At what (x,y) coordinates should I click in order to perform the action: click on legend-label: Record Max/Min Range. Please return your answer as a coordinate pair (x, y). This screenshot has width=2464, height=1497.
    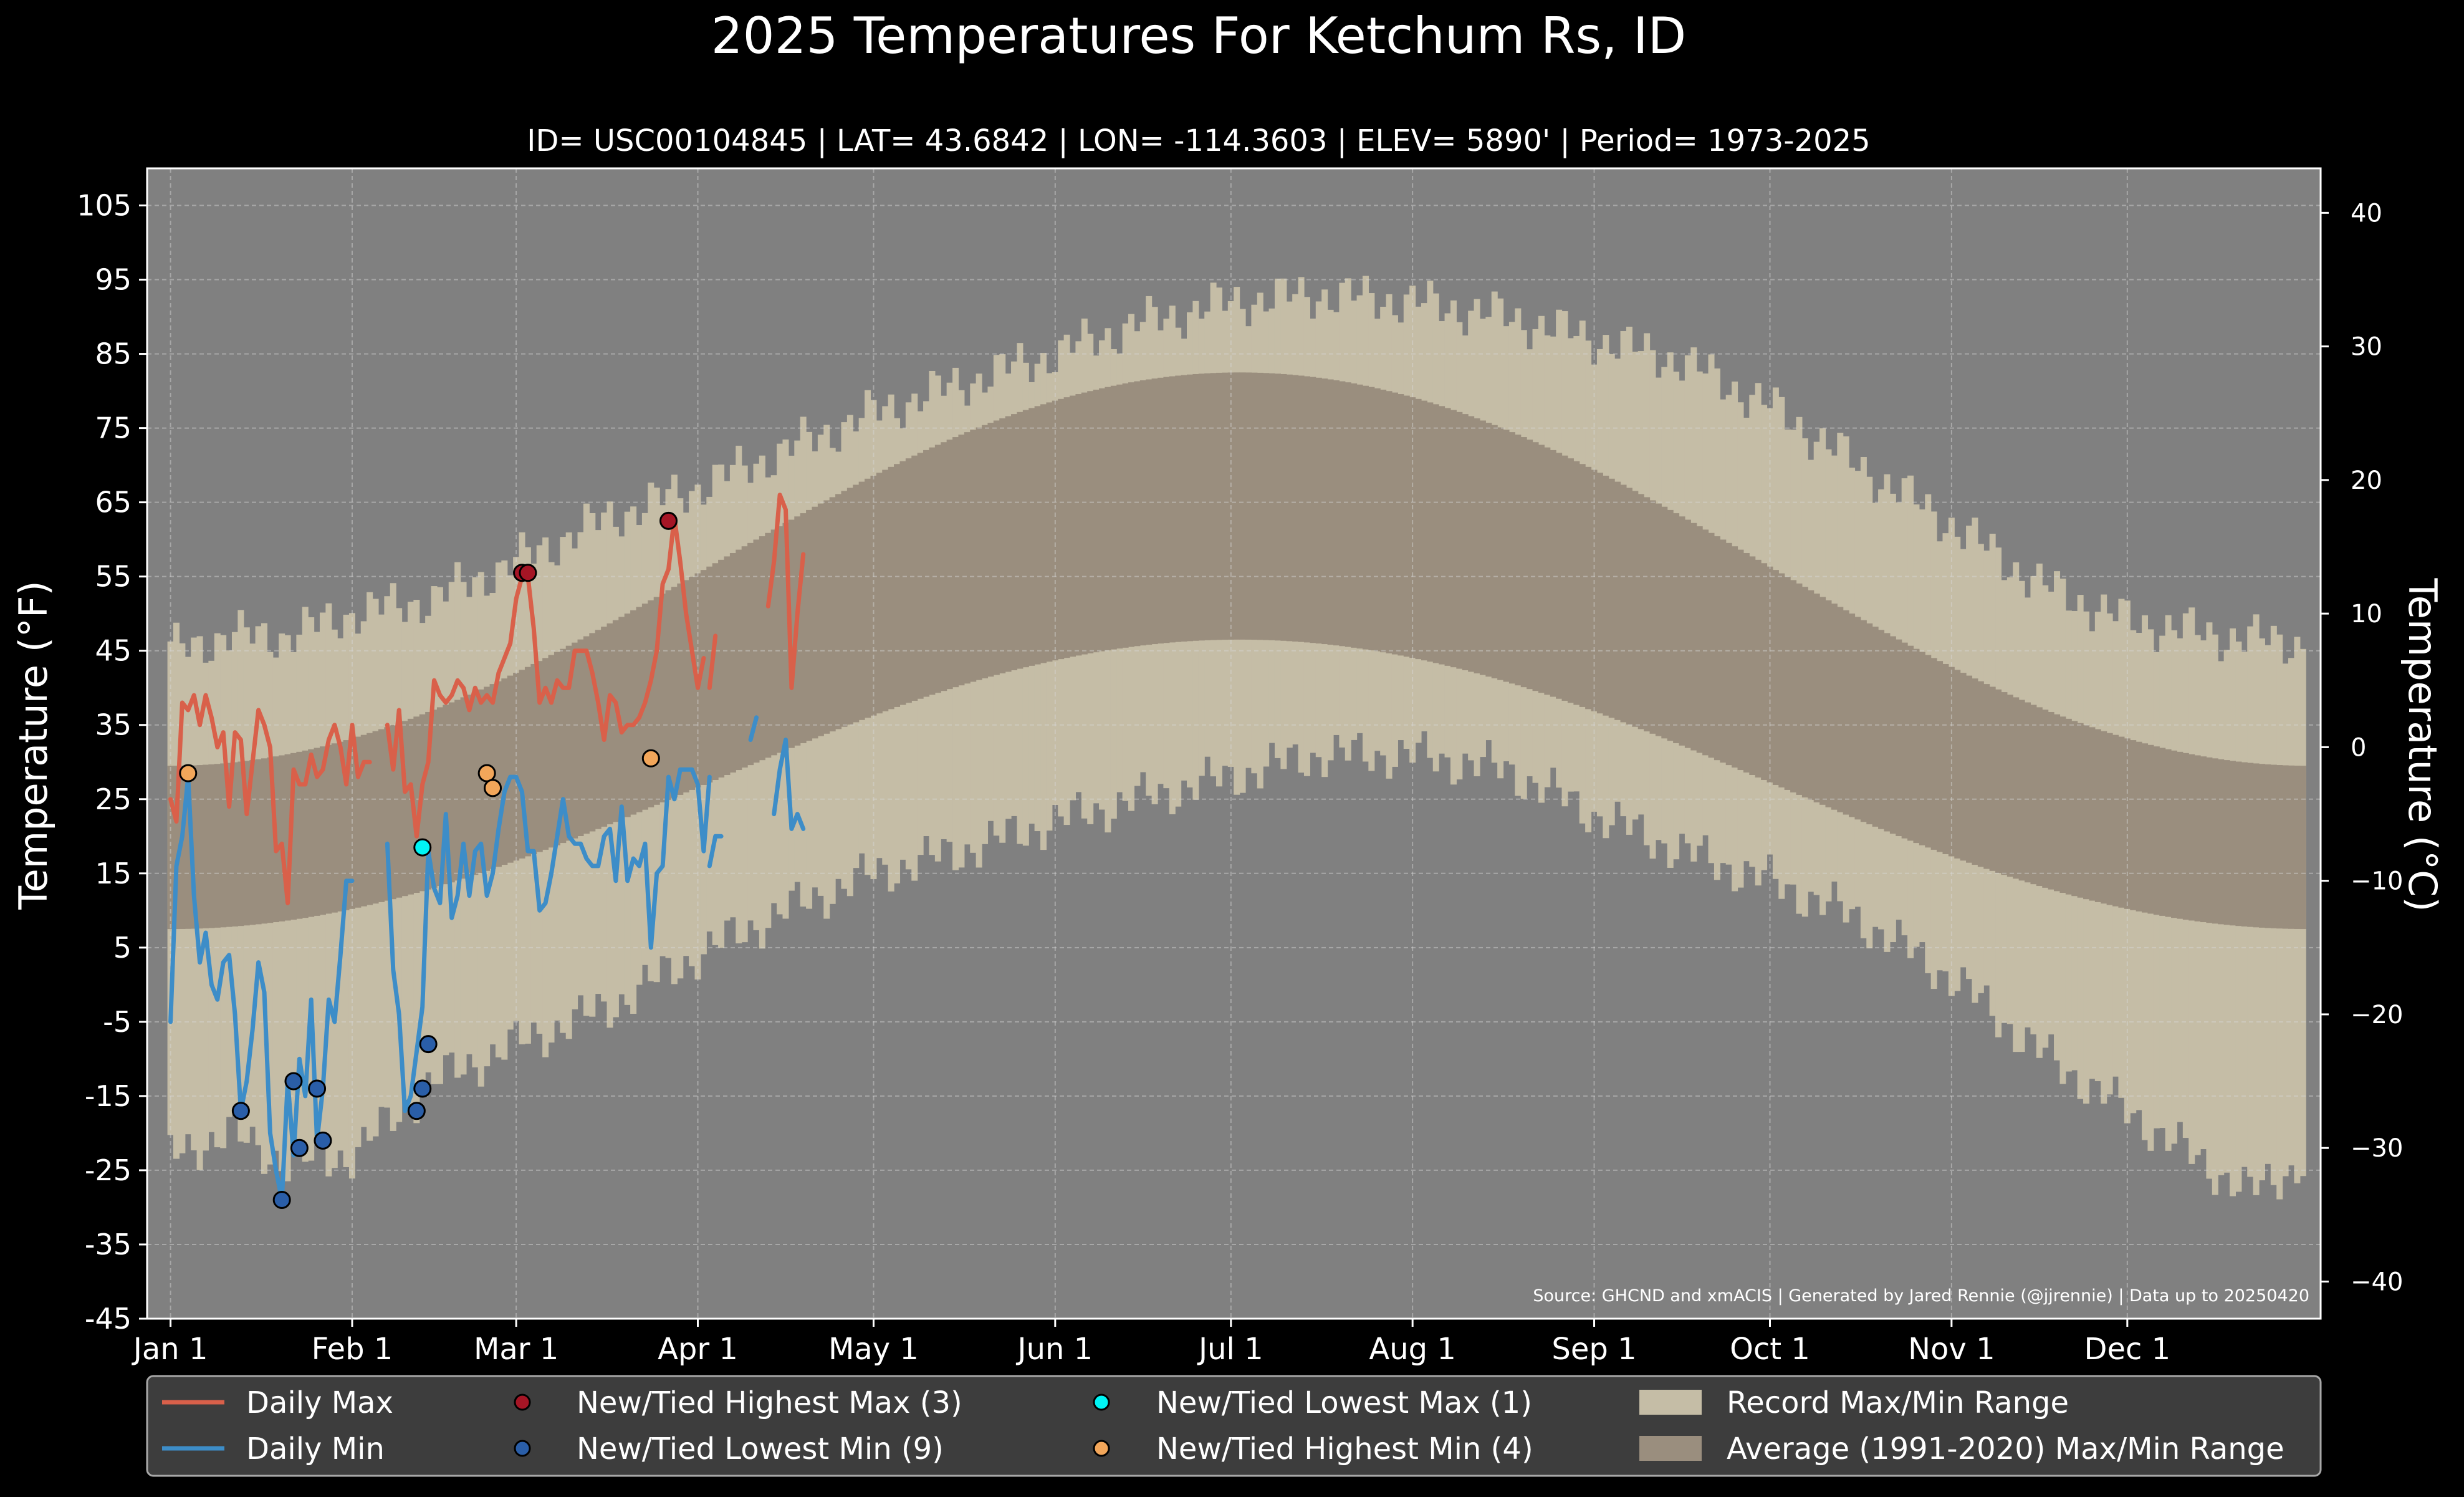
    Looking at the image, I should click on (1898, 1402).